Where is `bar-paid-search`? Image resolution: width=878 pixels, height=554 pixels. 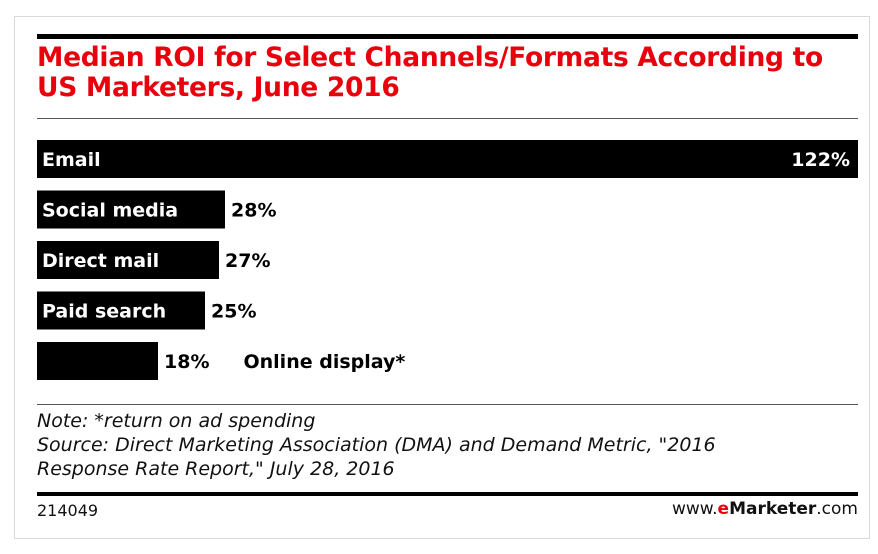
bar-paid-search is located at coordinates (121, 310).